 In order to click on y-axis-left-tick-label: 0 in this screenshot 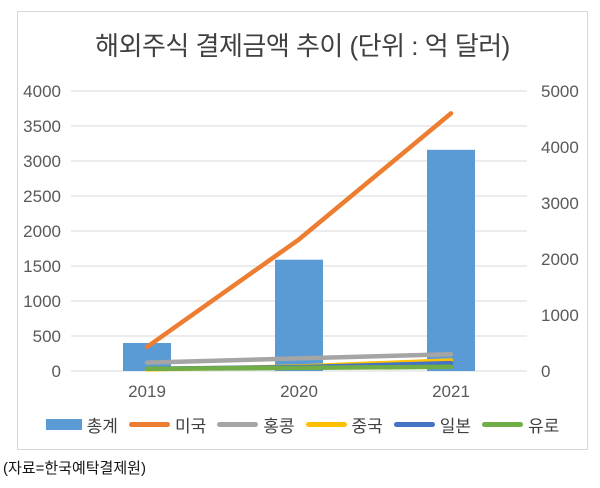, I will do `click(56, 371)`.